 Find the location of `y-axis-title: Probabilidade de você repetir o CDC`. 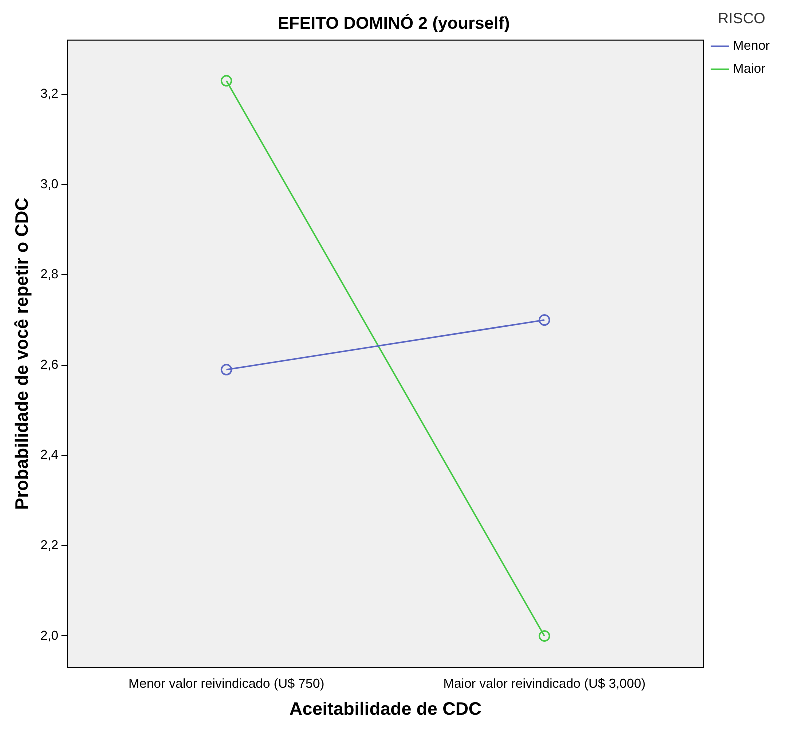

y-axis-title: Probabilidade de você repetir o CDC is located at coordinates (22, 354).